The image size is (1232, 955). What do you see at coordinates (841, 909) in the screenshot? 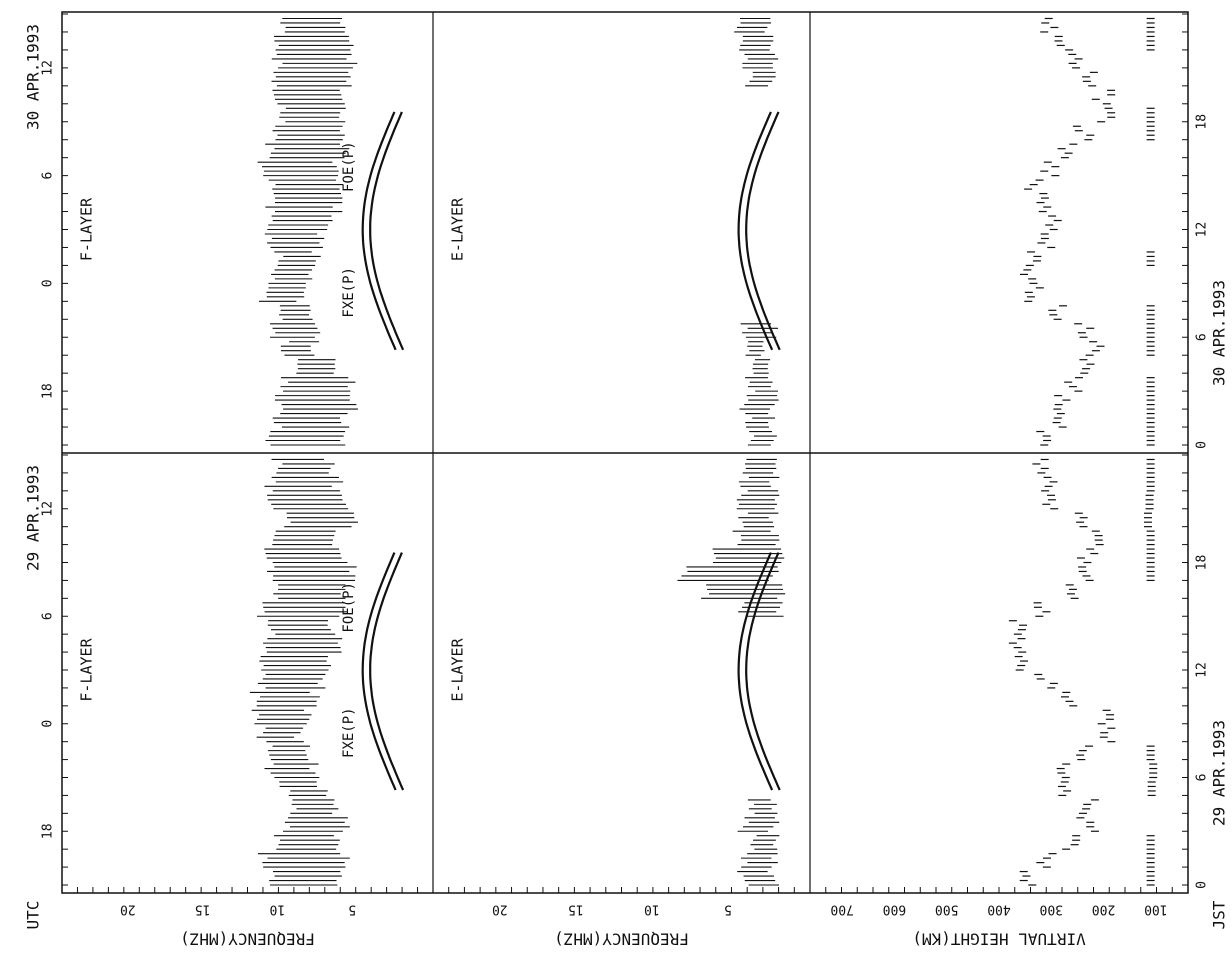
I see `height-tick-label: 700` at bounding box center [841, 909].